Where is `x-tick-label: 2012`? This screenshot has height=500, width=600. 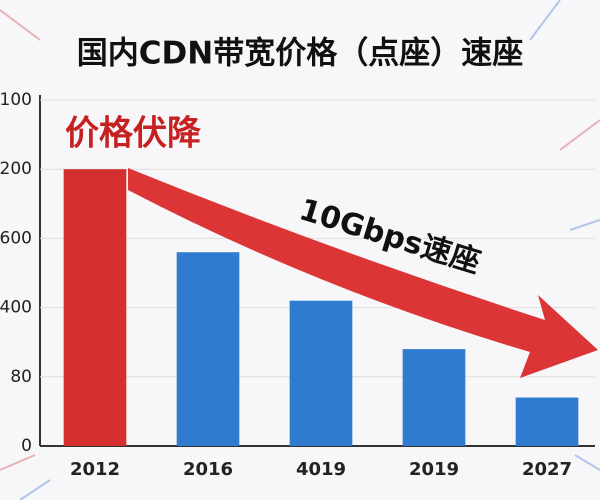
x-tick-label: 2012 is located at coordinates (95, 469).